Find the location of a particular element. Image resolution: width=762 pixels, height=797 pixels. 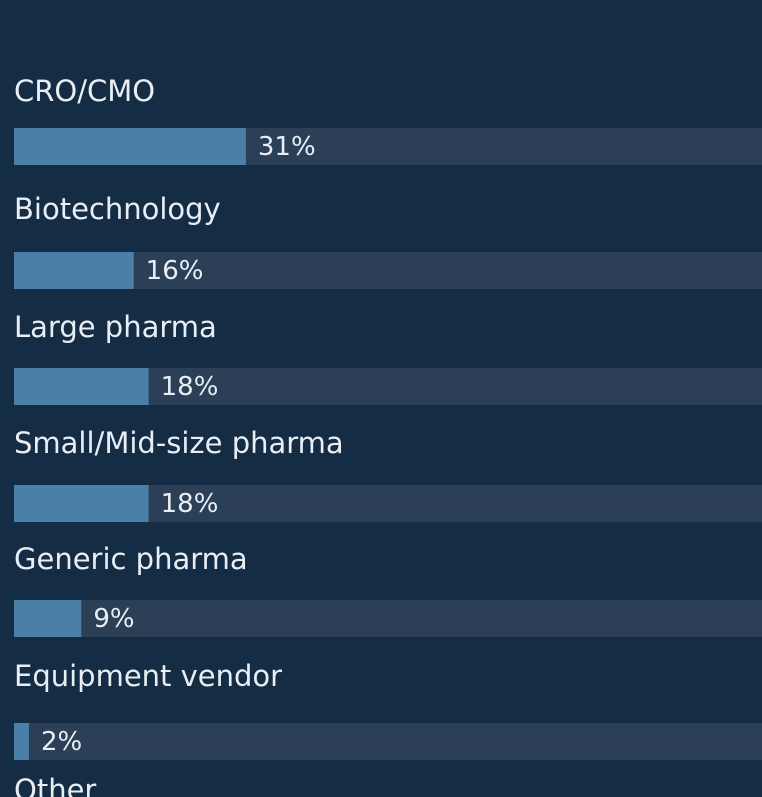

value-label: 9% is located at coordinates (113, 619).